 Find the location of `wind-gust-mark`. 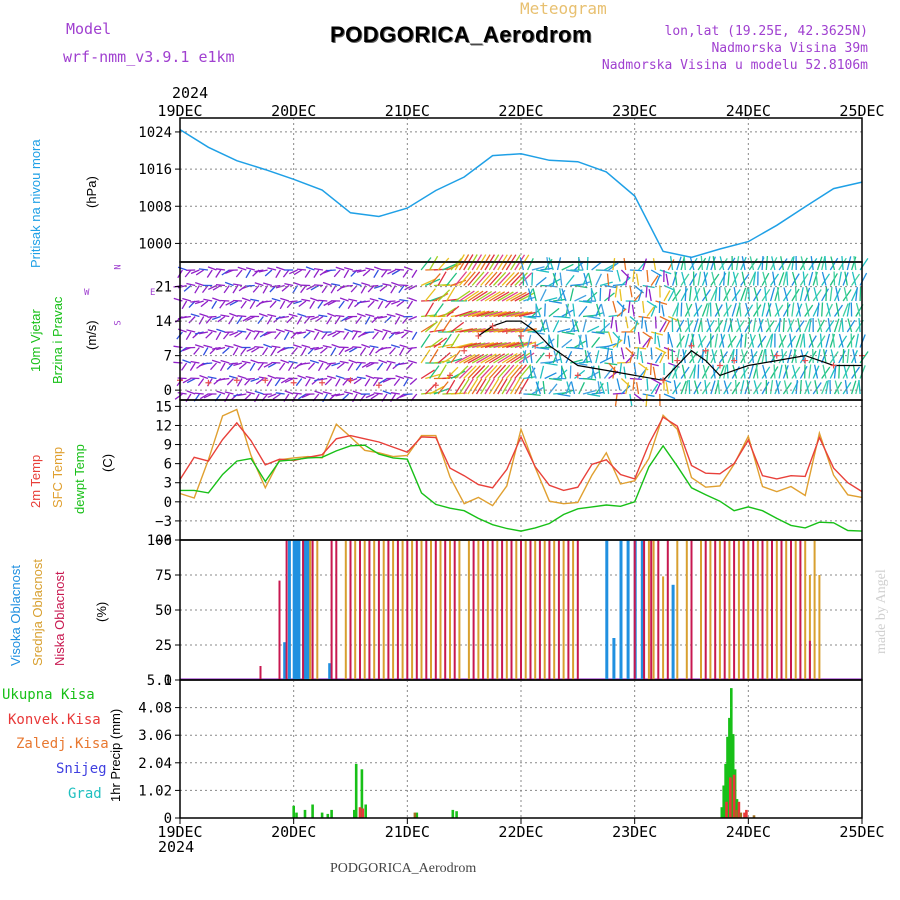

wind-gust-mark is located at coordinates (478, 335).